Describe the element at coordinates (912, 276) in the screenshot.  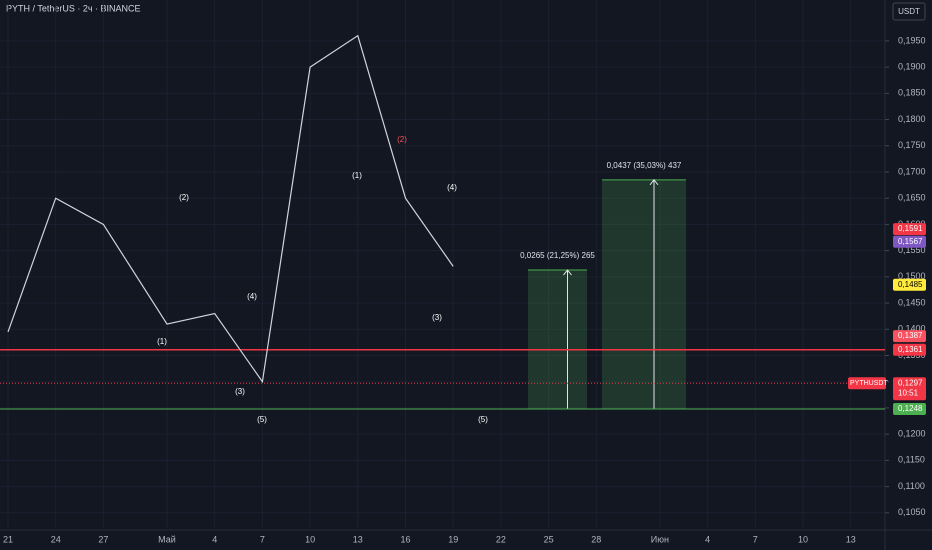
I see `y-tick-label: 0,1500` at that location.